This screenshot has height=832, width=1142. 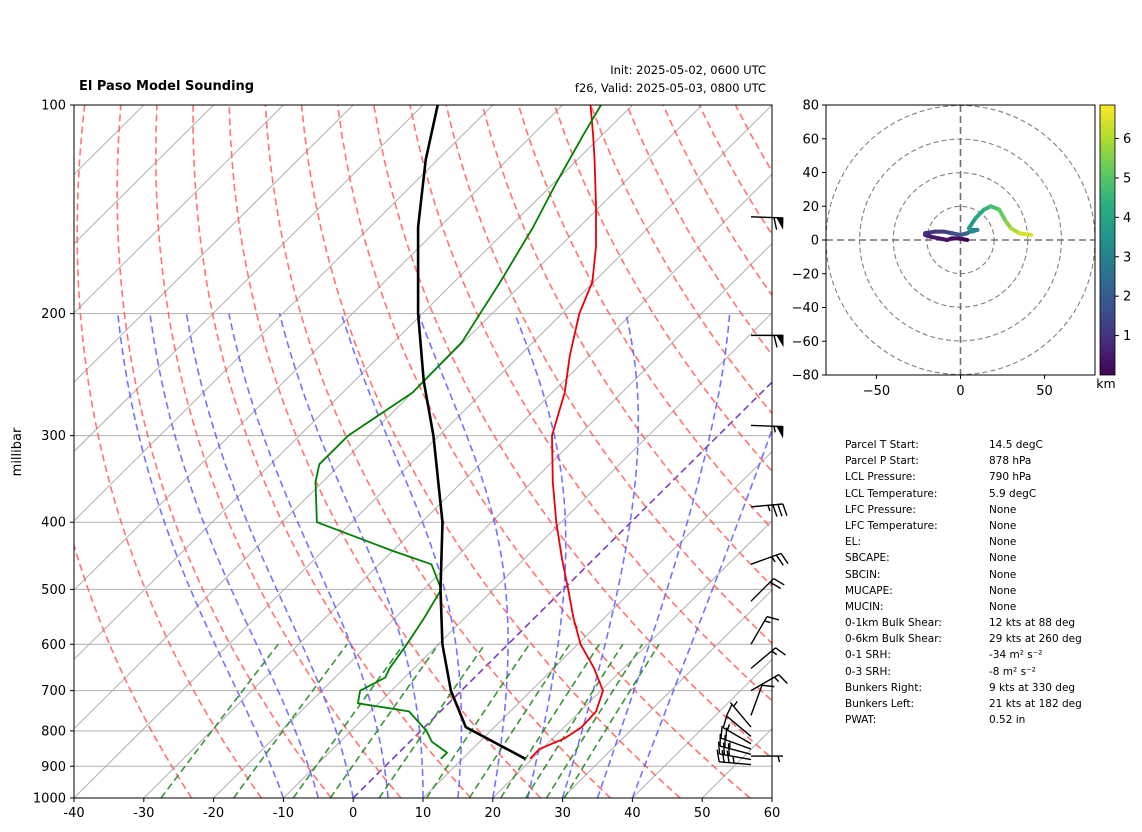 What do you see at coordinates (1016, 445) in the screenshot?
I see `param-value: 14.5 degC` at bounding box center [1016, 445].